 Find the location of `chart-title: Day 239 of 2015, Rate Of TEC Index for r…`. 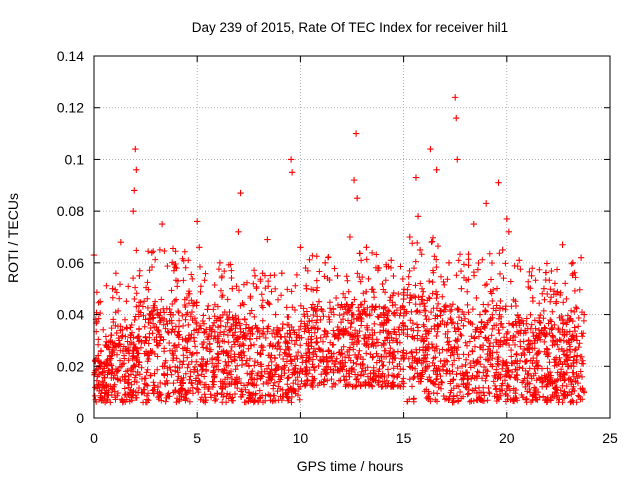

chart-title: Day 239 of 2015, Rate Of TEC Index for r… is located at coordinates (350, 27).